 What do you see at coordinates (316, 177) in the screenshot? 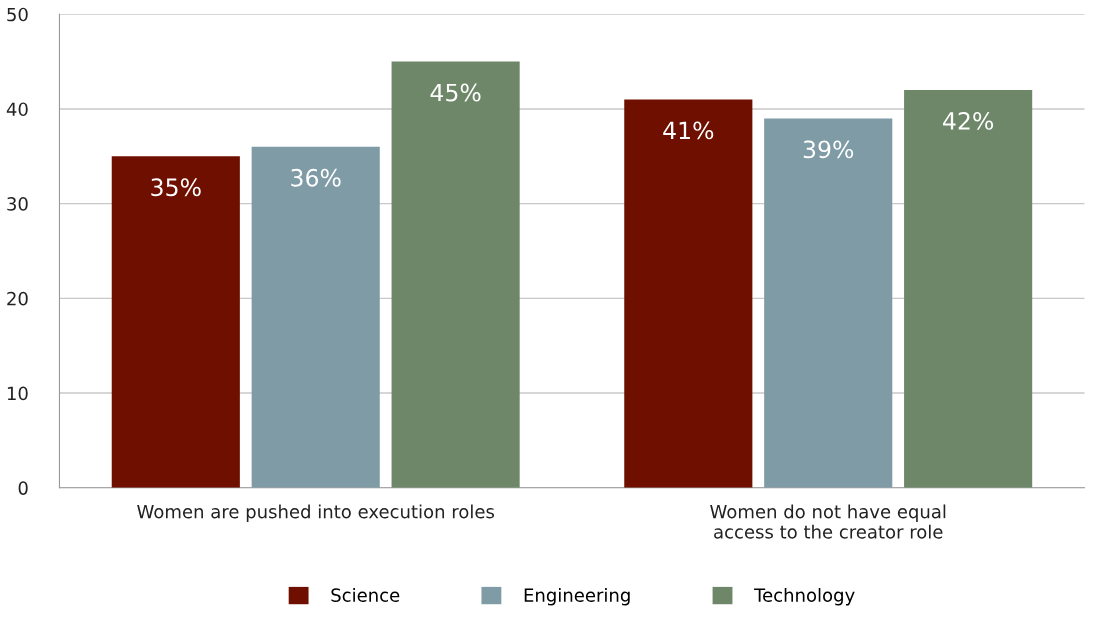
I see `data-label: 36%` at bounding box center [316, 177].